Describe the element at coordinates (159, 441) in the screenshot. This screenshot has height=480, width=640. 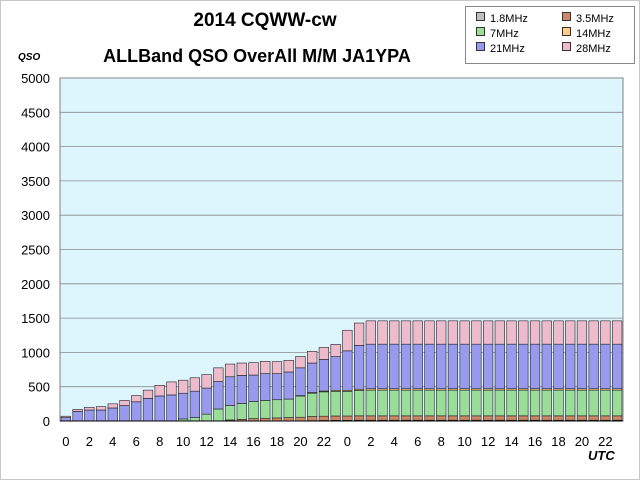
I see `x-tick-label: 8` at that location.